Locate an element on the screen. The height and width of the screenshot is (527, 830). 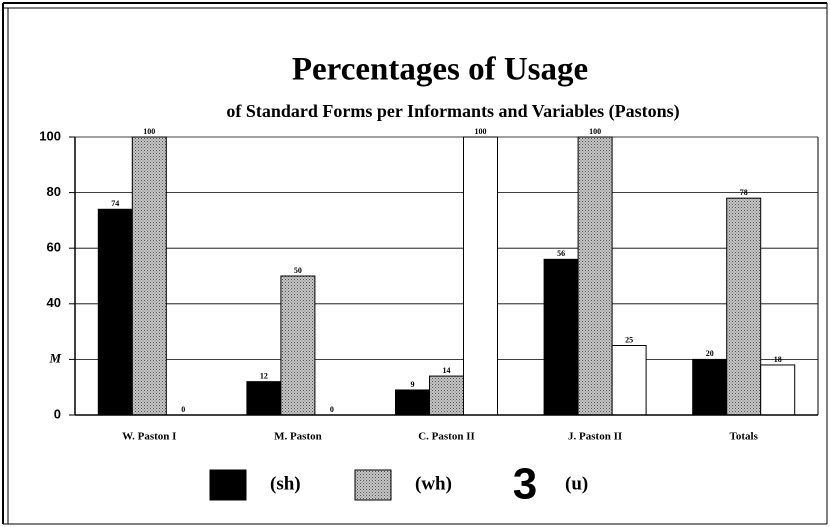
data-label: 12 is located at coordinates (264, 375).